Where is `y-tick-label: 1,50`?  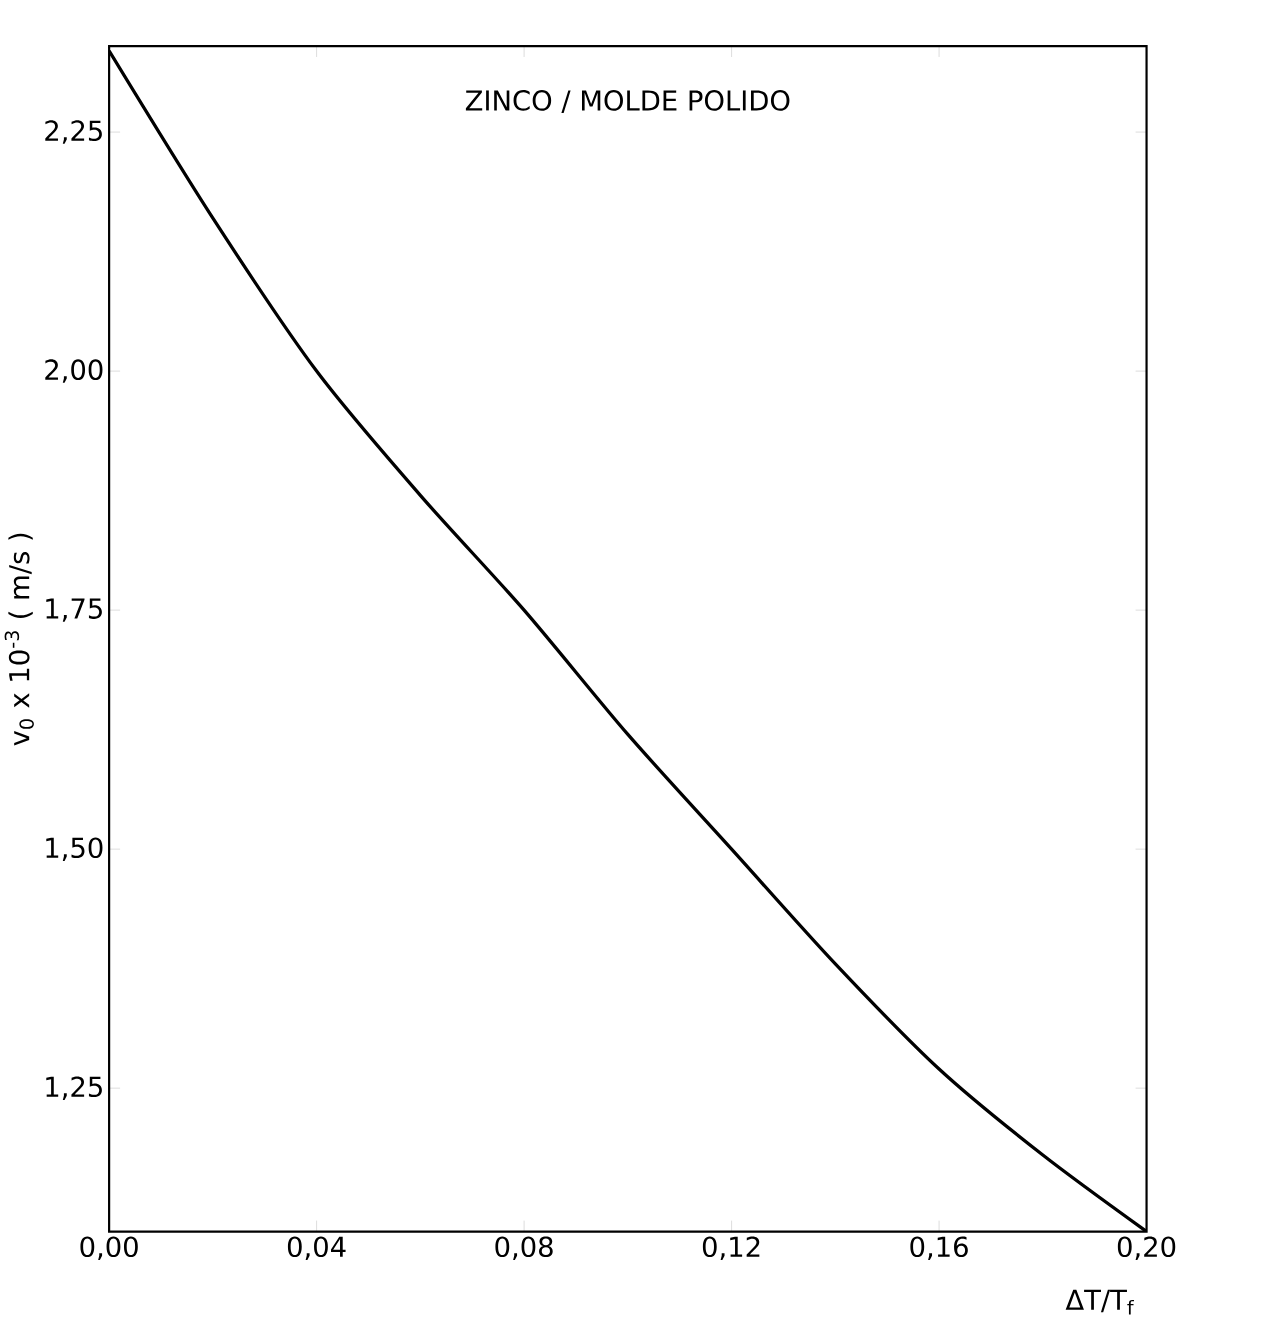
y-tick-label: 1,50 is located at coordinates (74, 849).